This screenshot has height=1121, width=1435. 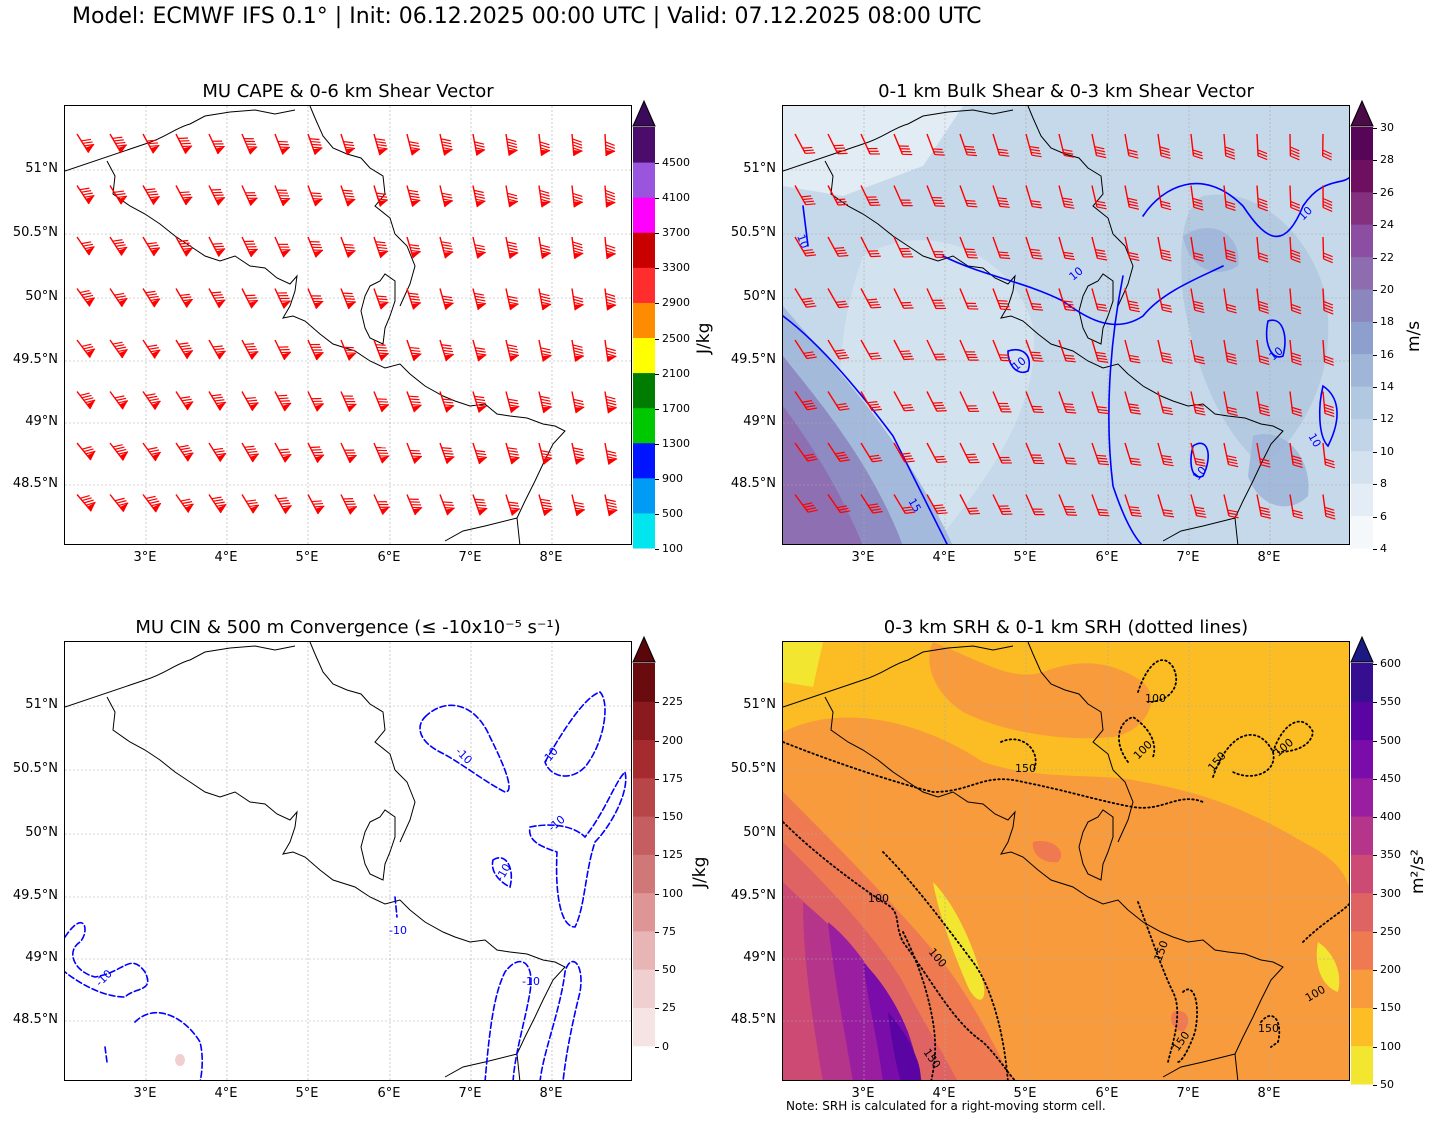 What do you see at coordinates (307, 557) in the screenshot?
I see `x-tick-label: 5°E` at bounding box center [307, 557].